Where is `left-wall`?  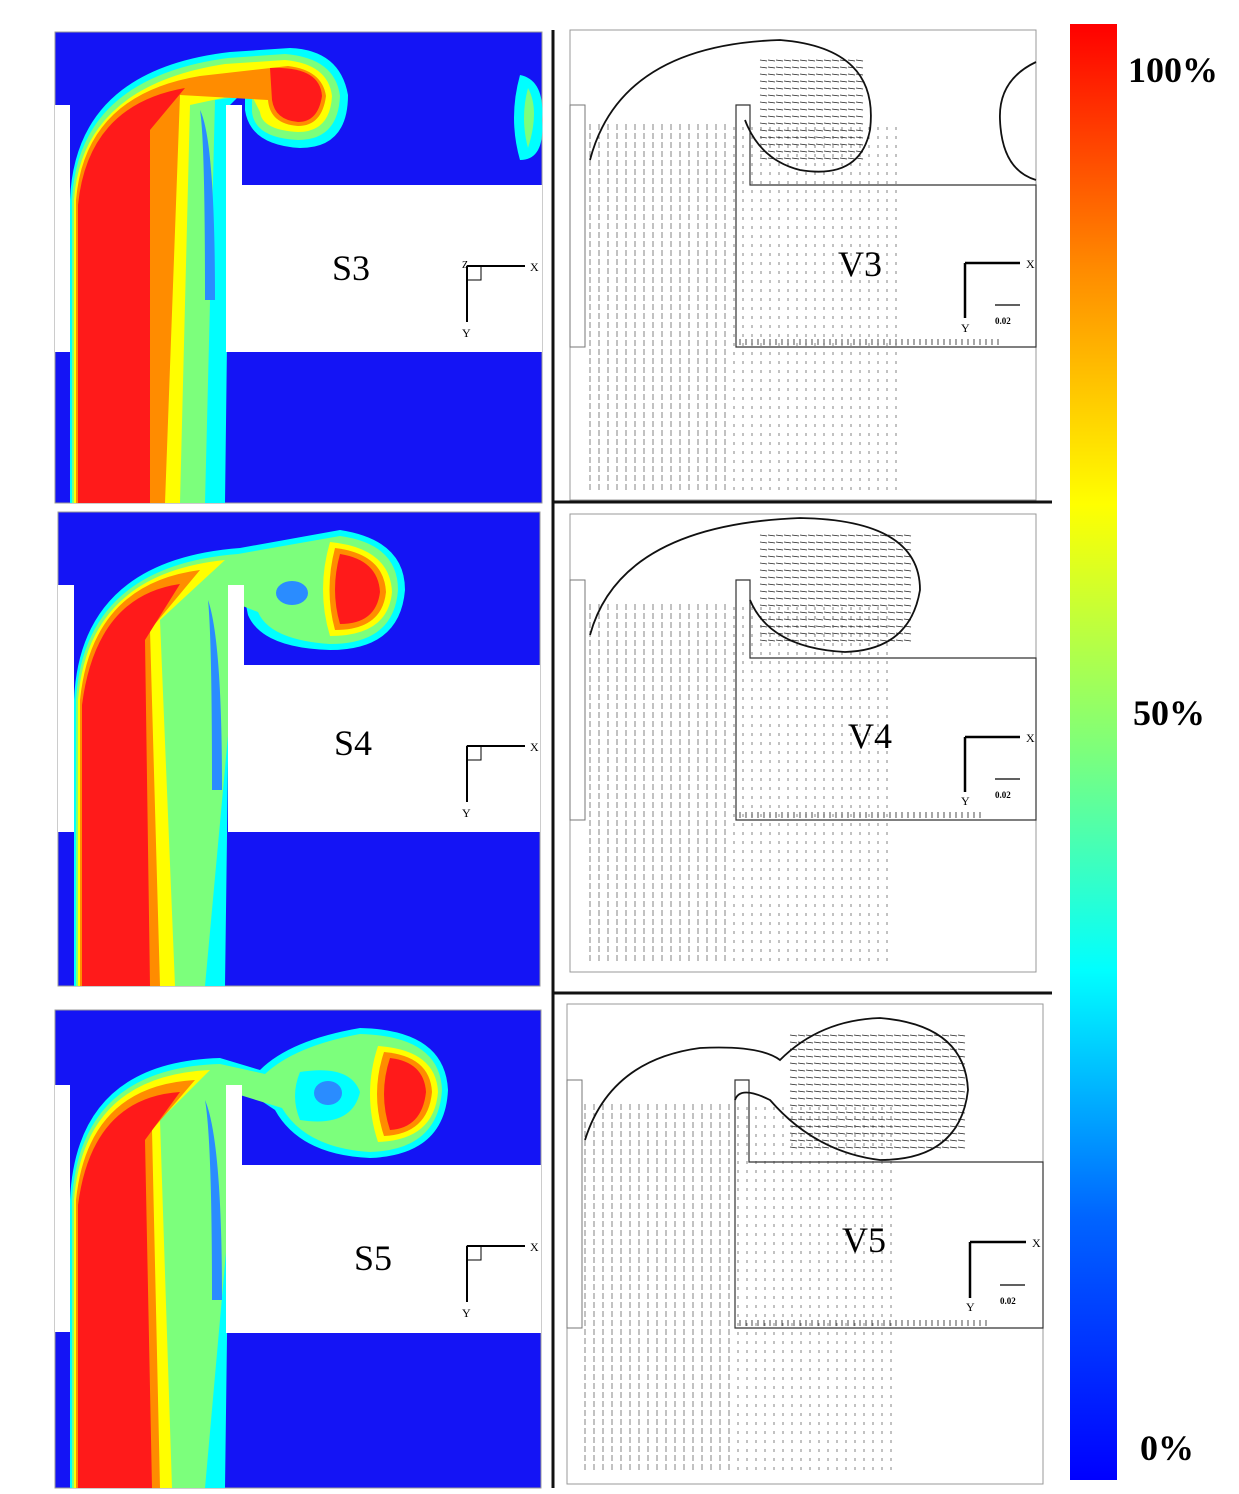
left-wall is located at coordinates (66, 708).